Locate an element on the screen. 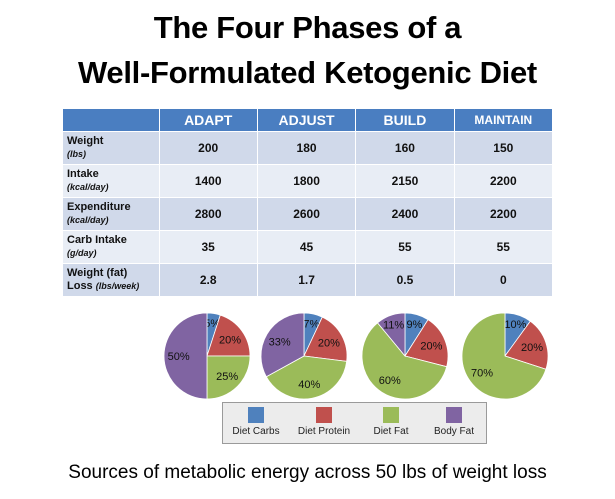 Image resolution: width=615 pixels, height=499 pixels. table-cell: 0 is located at coordinates (504, 279).